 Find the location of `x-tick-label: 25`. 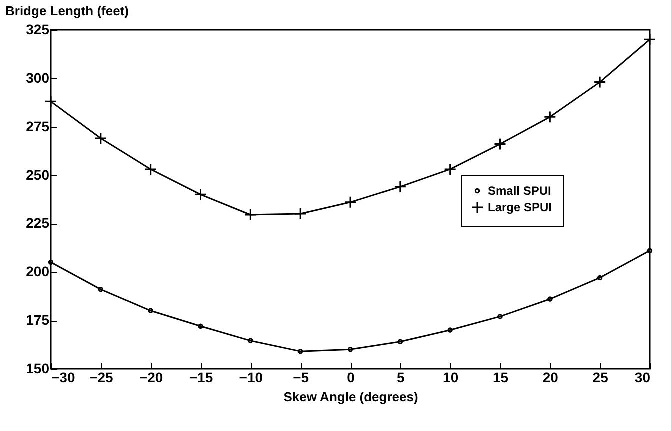

x-tick-label: 25 is located at coordinates (600, 378).